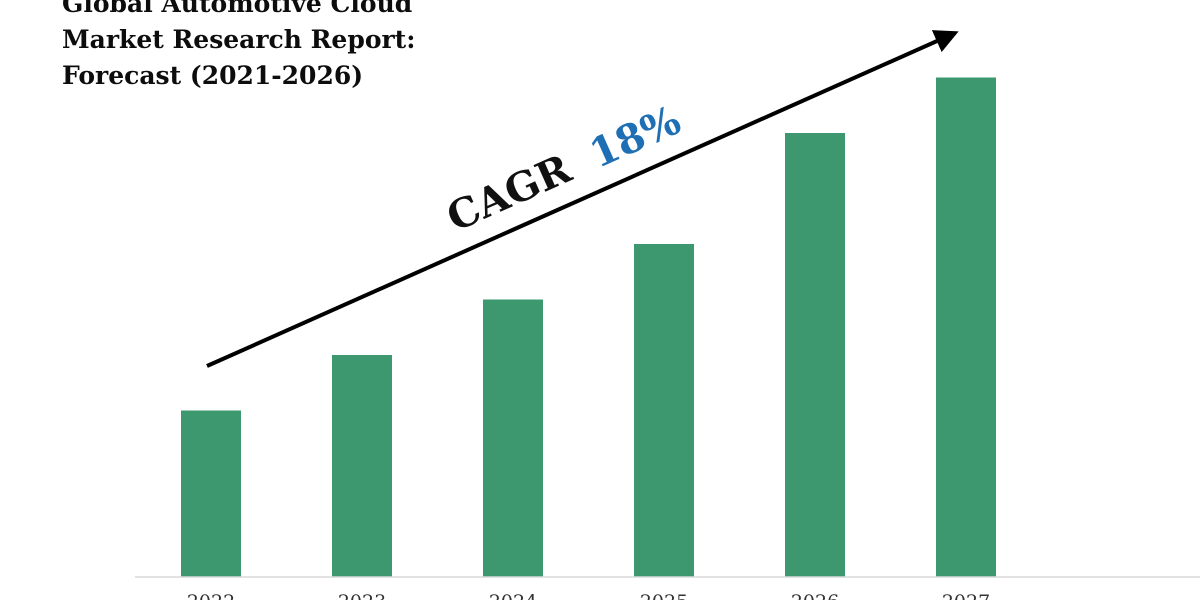  Describe the element at coordinates (815, 355) in the screenshot. I see `bar-2026` at that location.